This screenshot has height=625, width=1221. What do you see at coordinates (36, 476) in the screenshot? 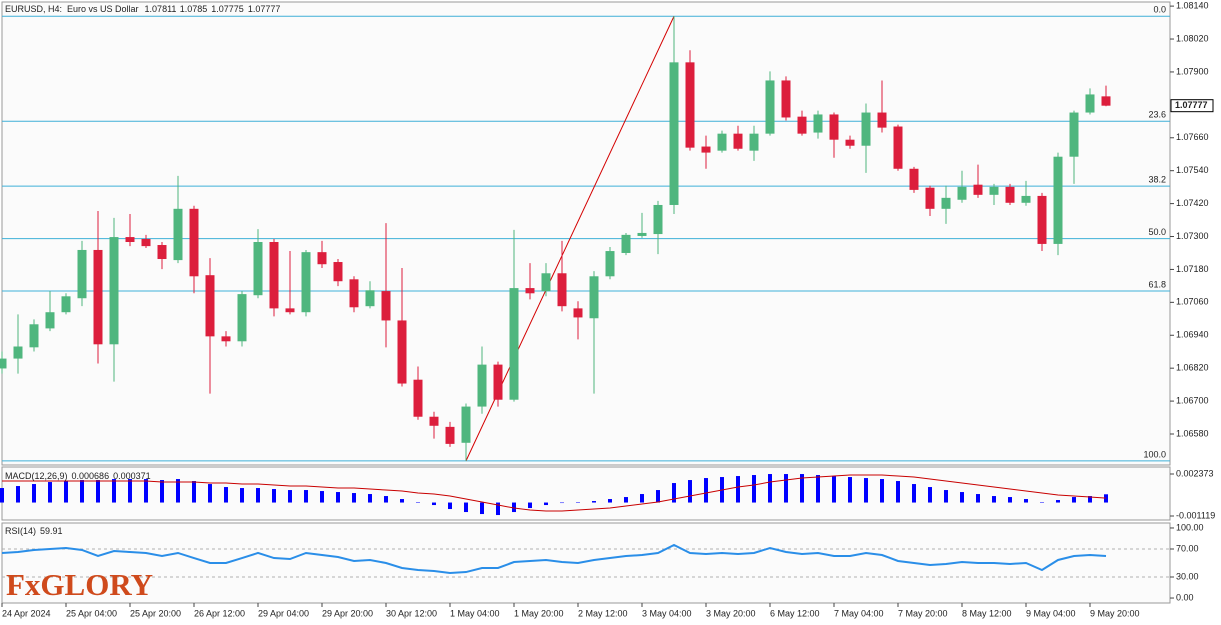
I see `macd-title: MACD(12,26,9)` at bounding box center [36, 476].